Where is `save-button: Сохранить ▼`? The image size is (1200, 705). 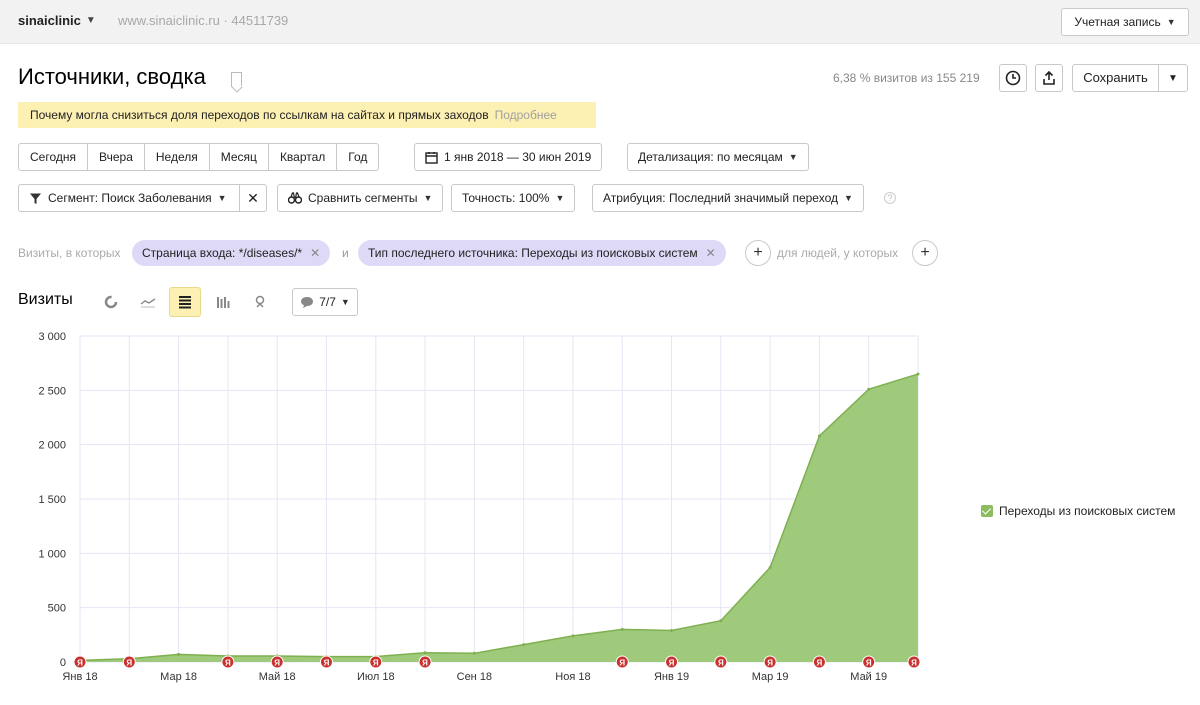 save-button: Сохранить ▼ is located at coordinates (1130, 78).